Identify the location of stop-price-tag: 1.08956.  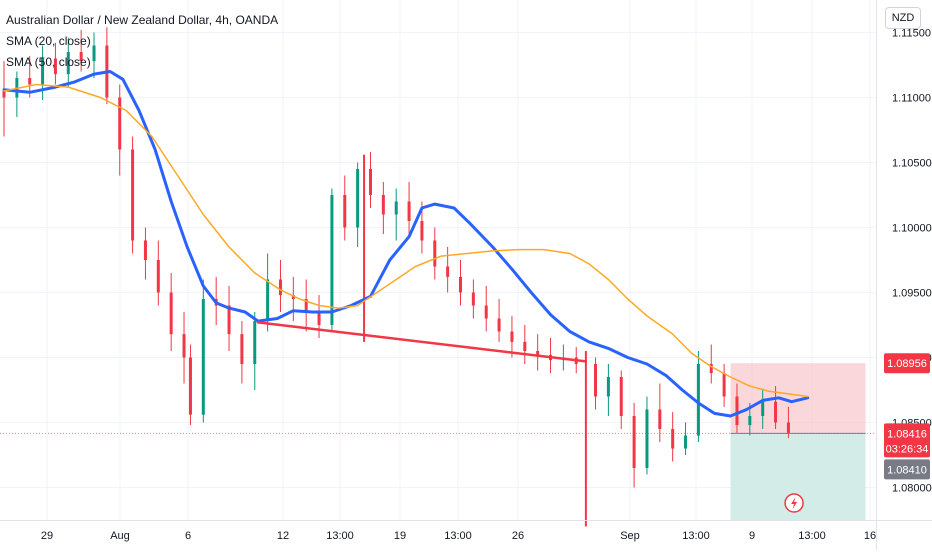
(907, 364).